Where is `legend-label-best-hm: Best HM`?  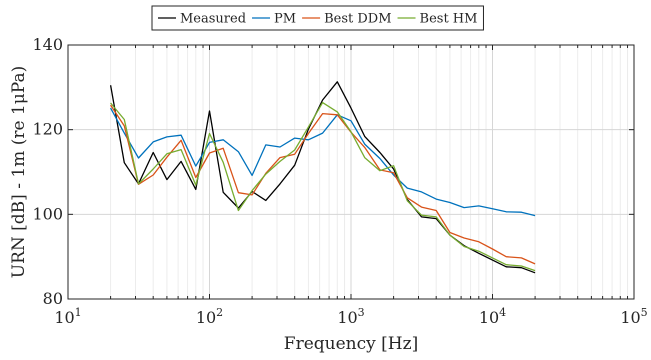 legend-label-best-hm: Best HM is located at coordinates (449, 19).